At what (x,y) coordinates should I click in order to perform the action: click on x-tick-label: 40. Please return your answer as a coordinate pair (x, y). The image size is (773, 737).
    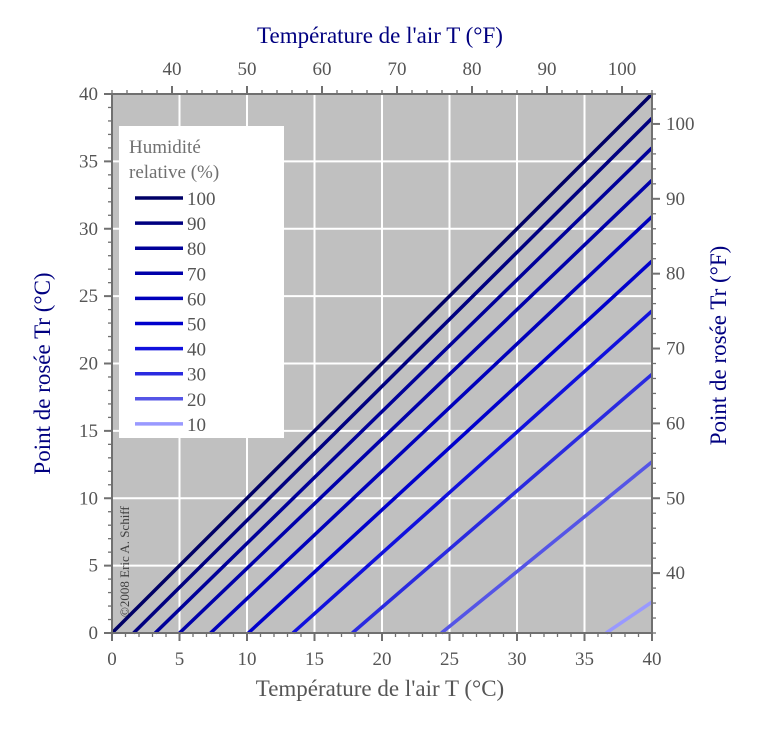
    Looking at the image, I should click on (652, 659).